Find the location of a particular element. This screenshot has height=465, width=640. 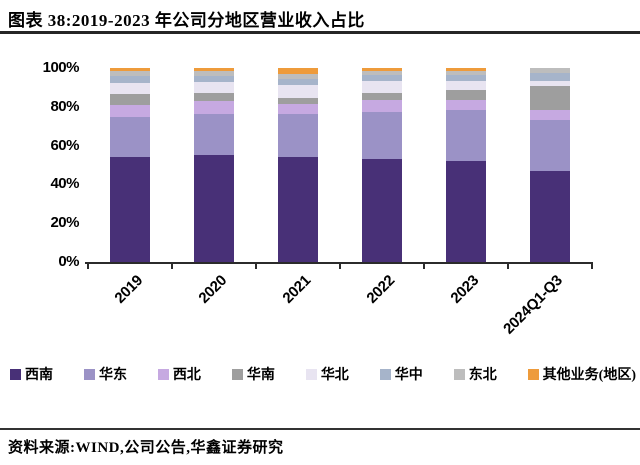

legend-item: 东北 is located at coordinates (475, 374).